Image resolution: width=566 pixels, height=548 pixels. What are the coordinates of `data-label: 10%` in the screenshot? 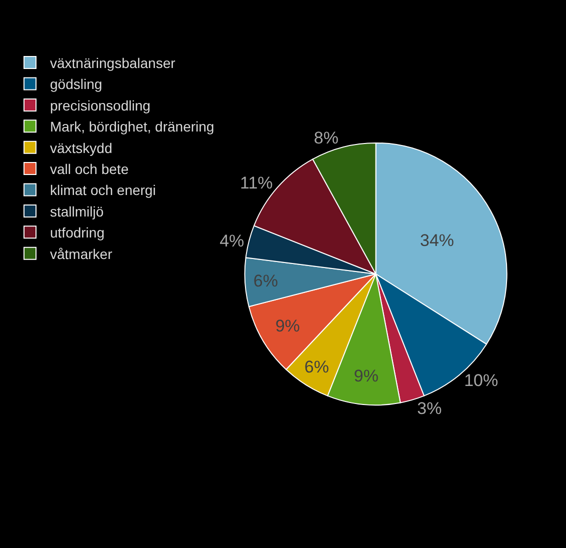 It's located at (481, 380).